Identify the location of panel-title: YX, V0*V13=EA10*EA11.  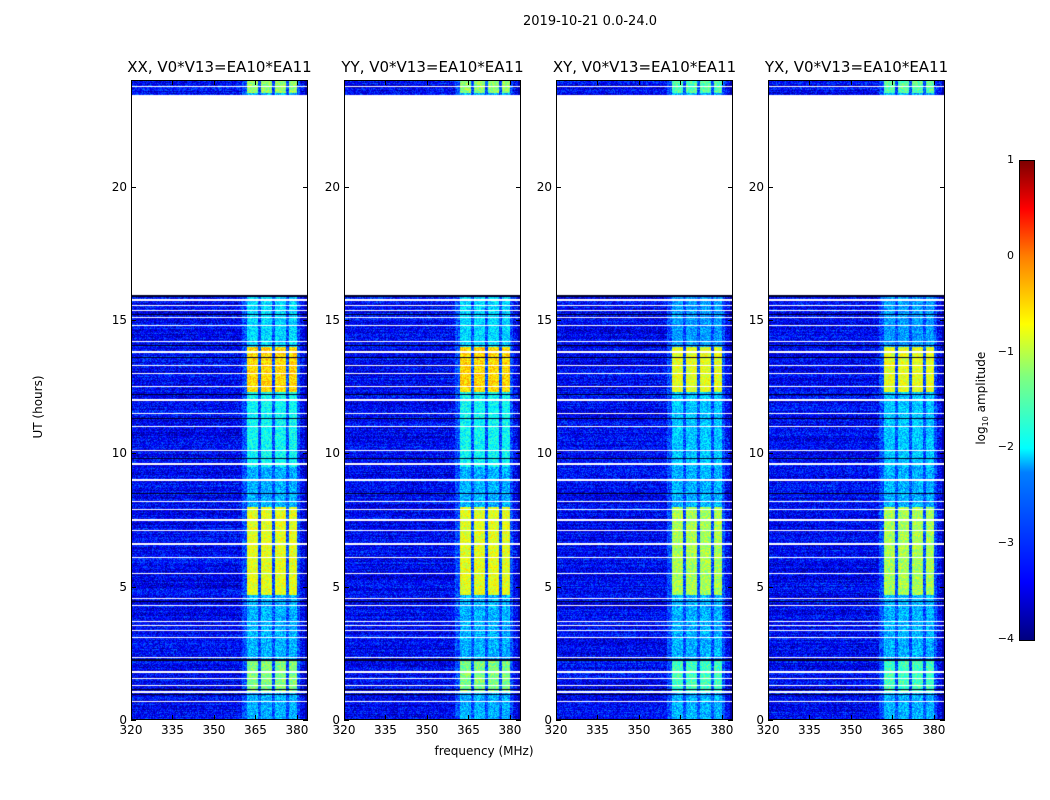
(856, 67).